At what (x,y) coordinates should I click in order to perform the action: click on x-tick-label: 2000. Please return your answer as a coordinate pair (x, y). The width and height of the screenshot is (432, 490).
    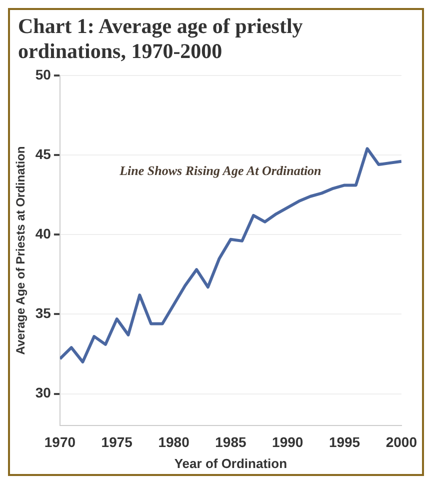
    Looking at the image, I should click on (402, 442).